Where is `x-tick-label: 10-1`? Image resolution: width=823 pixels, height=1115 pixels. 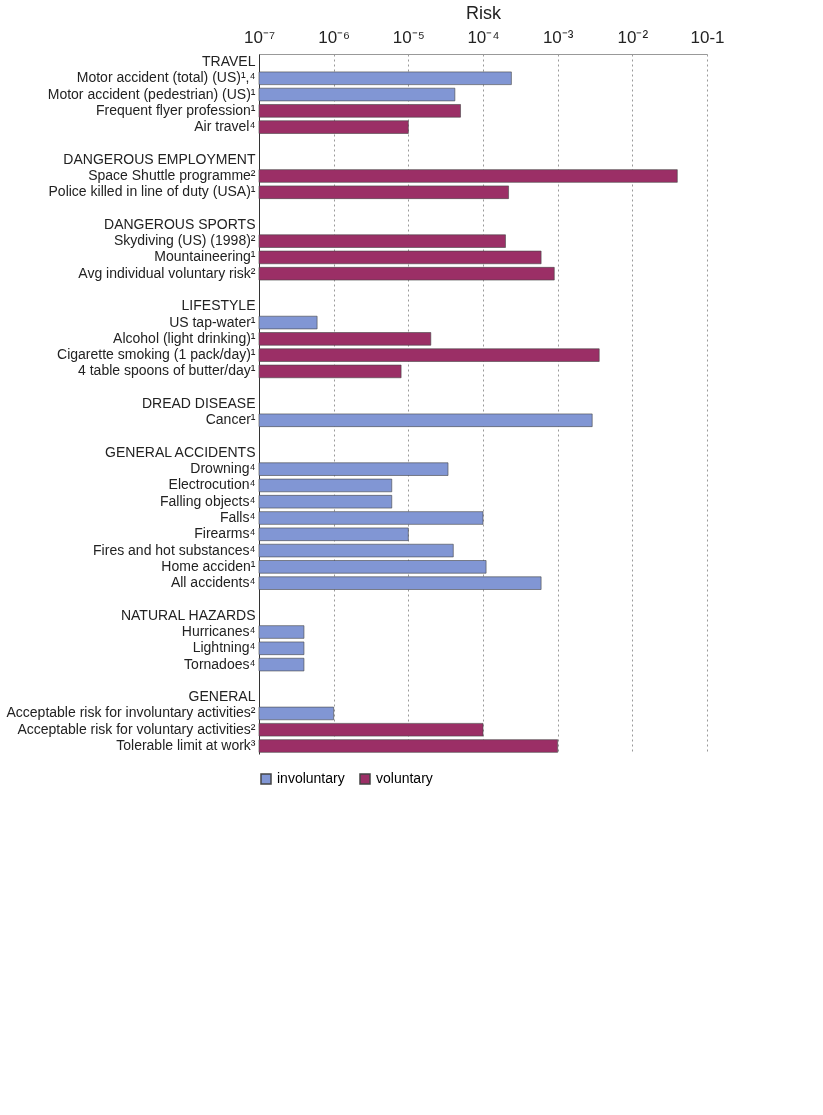
x-tick-label: 10-1 is located at coordinates (707, 37).